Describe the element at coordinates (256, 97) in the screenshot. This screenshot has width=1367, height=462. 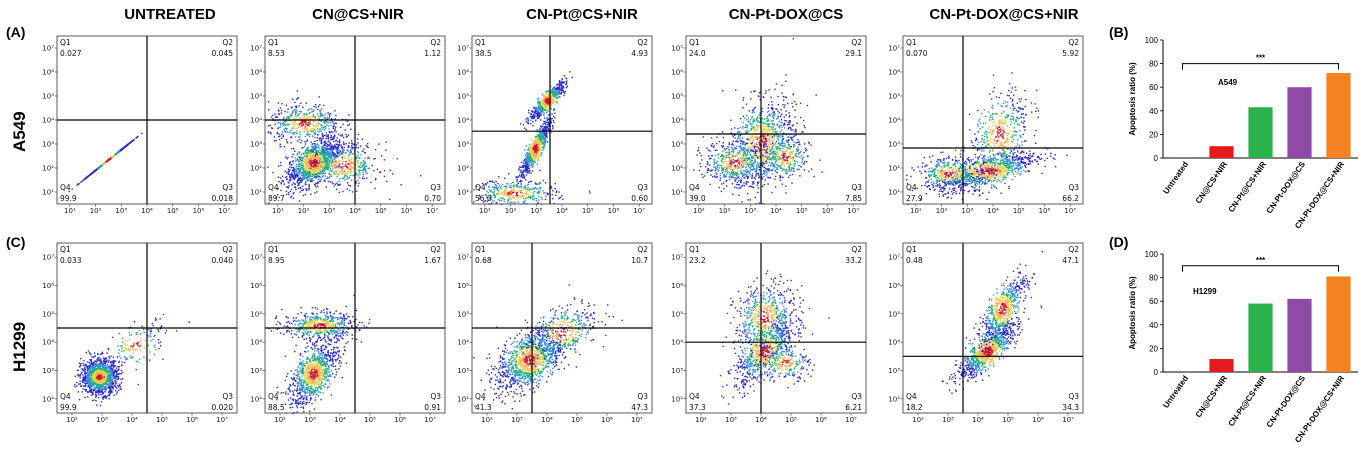
I see `y-tick-label: 10⁵` at that location.